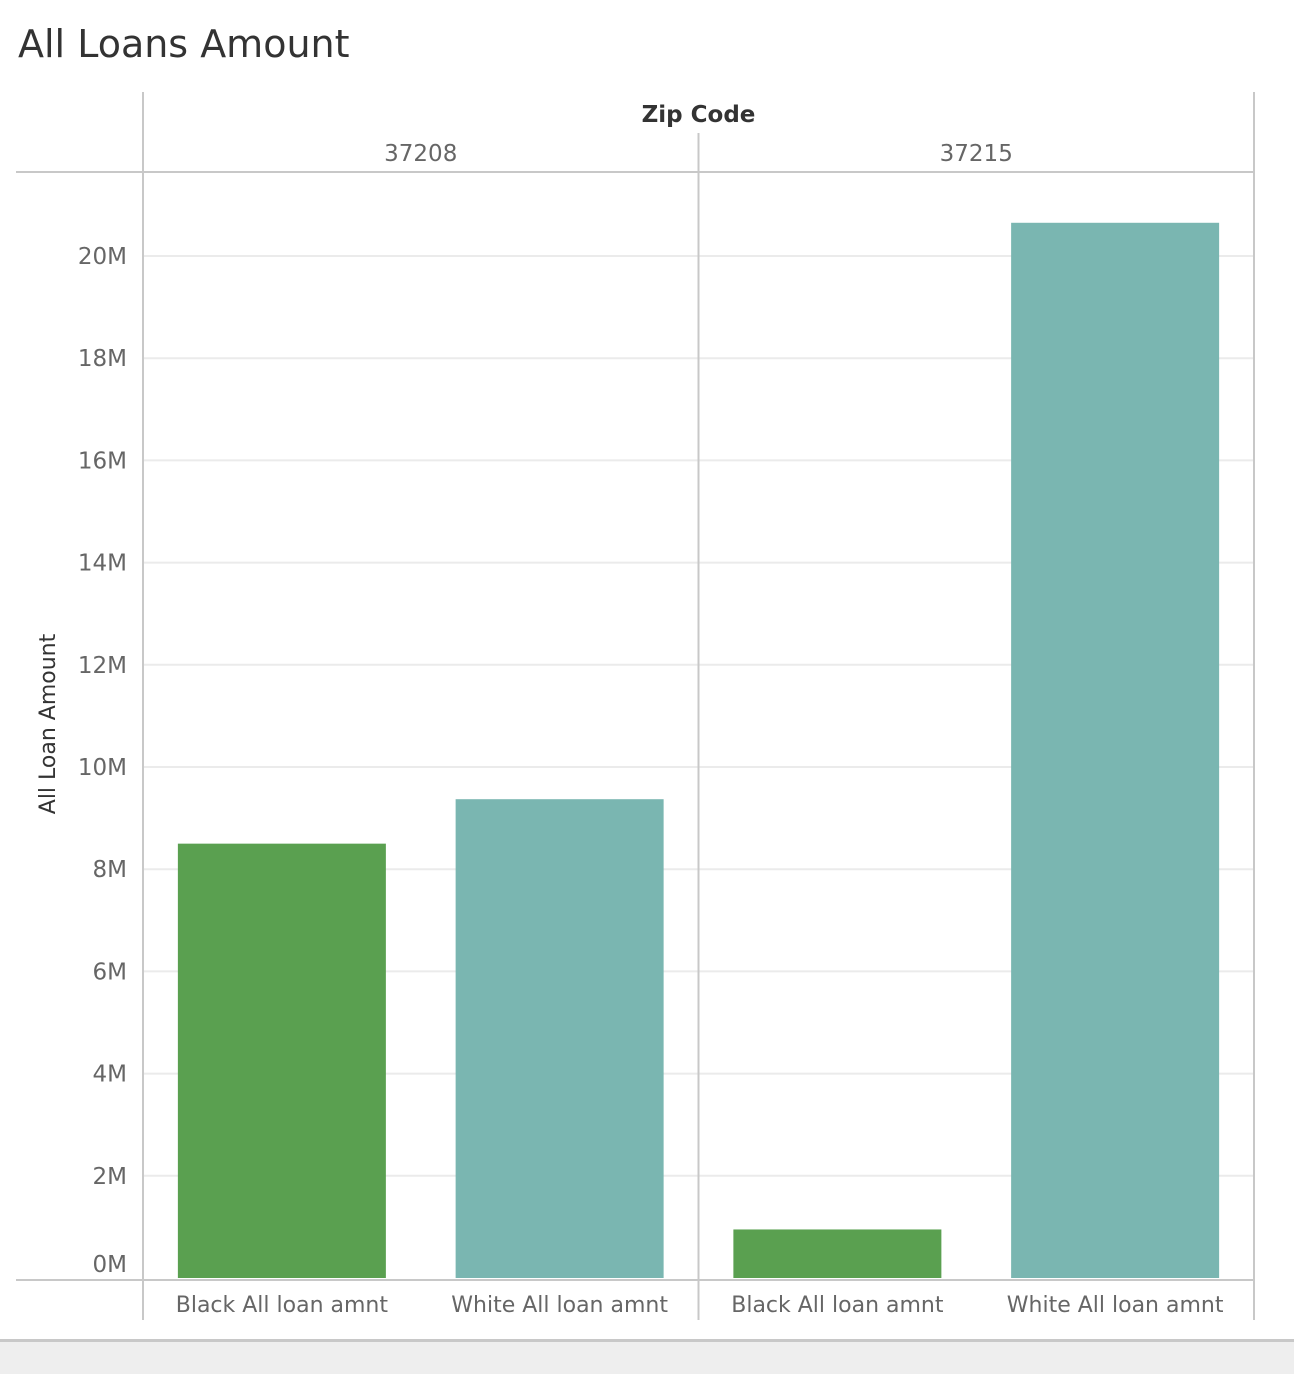 The image size is (1294, 1374). Describe the element at coordinates (110, 870) in the screenshot. I see `y-tick-label: 8M` at that location.